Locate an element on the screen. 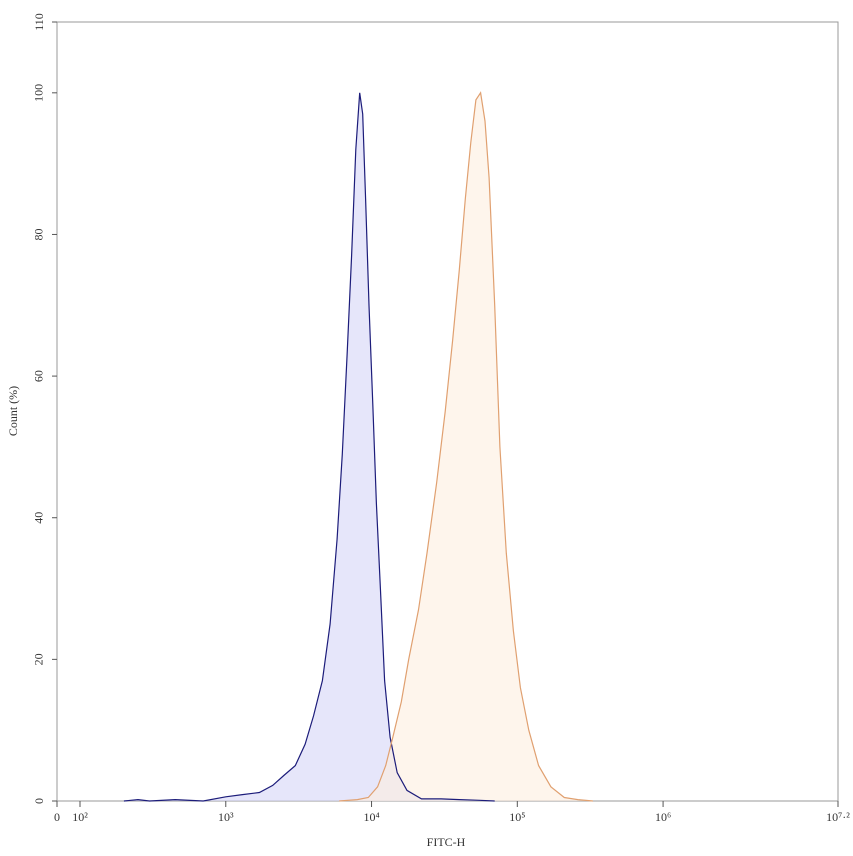 The image size is (853, 856). y-tick-label: 40 is located at coordinates (39, 518).